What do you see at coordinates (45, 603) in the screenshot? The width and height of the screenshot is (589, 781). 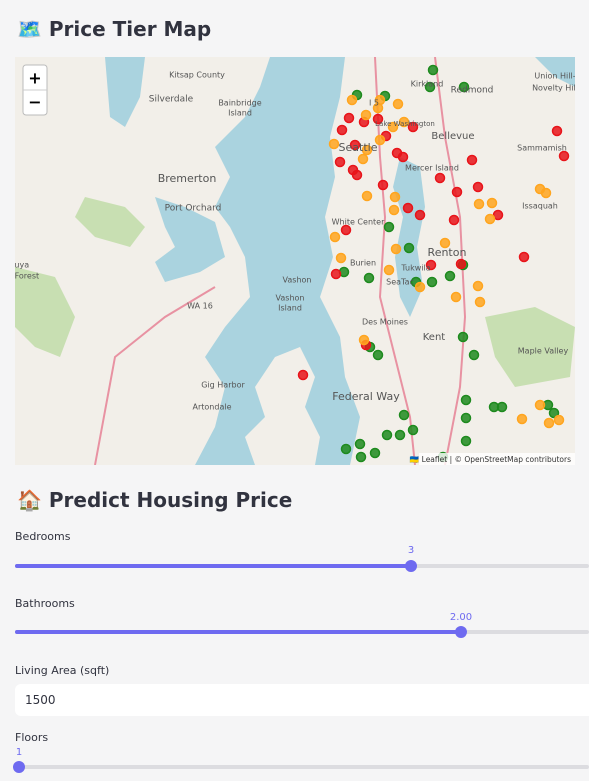 I see `bathrooms-label: Bathrooms` at bounding box center [45, 603].